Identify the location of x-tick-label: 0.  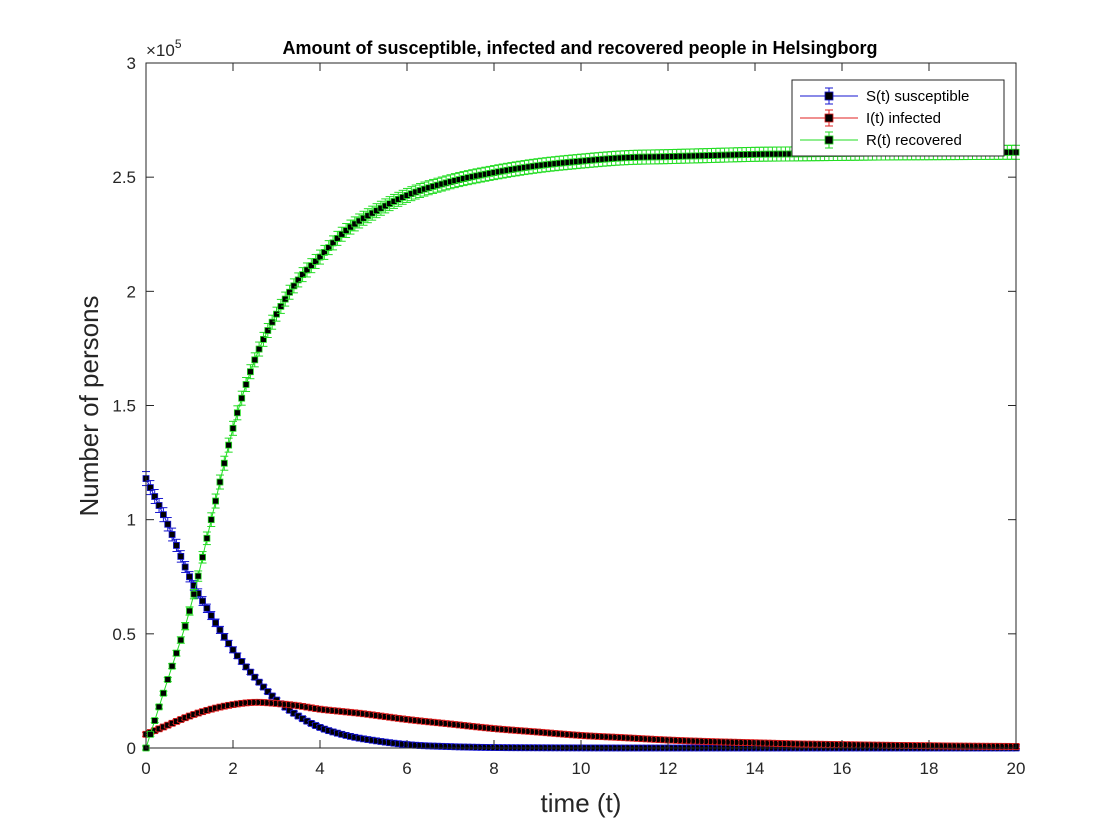
(145, 768).